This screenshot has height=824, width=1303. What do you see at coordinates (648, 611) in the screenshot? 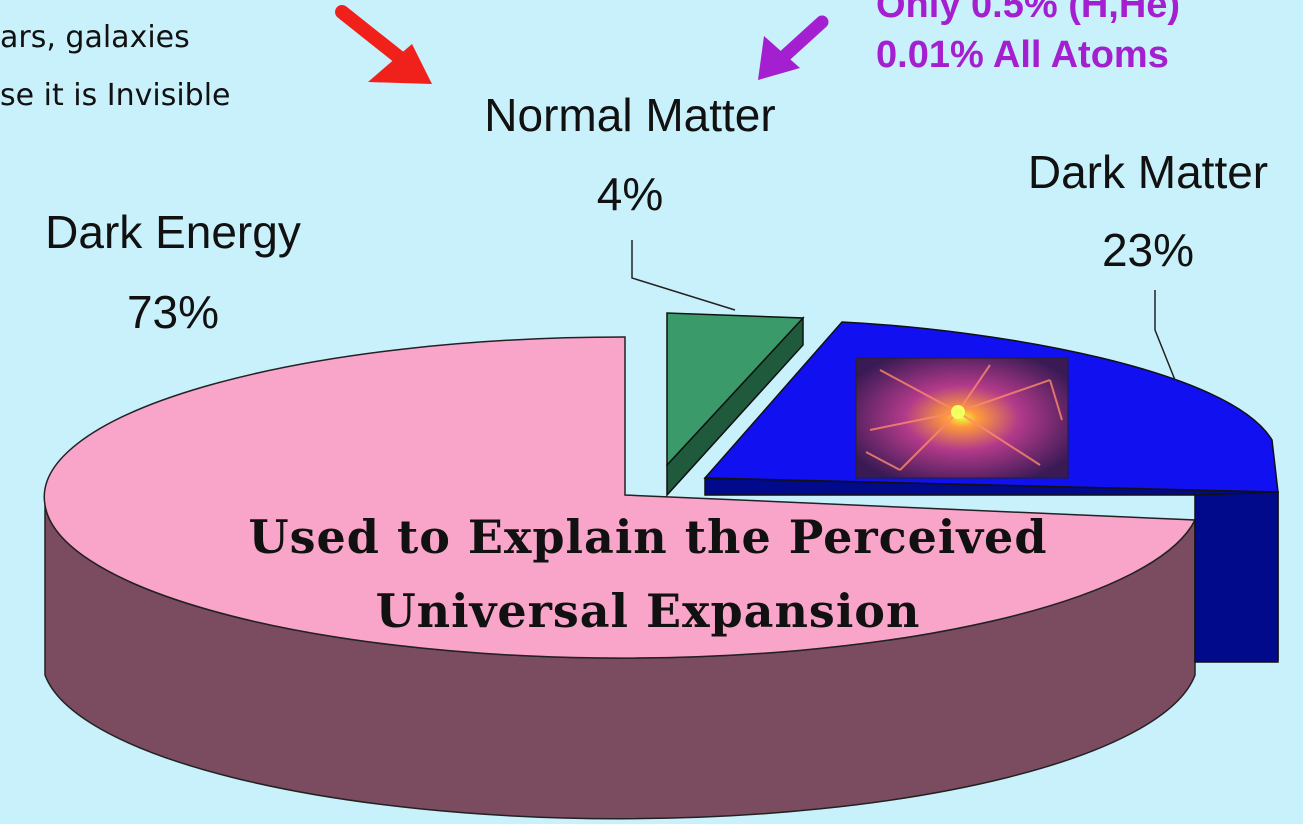
I see `headline-line2: Universal Expansion` at bounding box center [648, 611].